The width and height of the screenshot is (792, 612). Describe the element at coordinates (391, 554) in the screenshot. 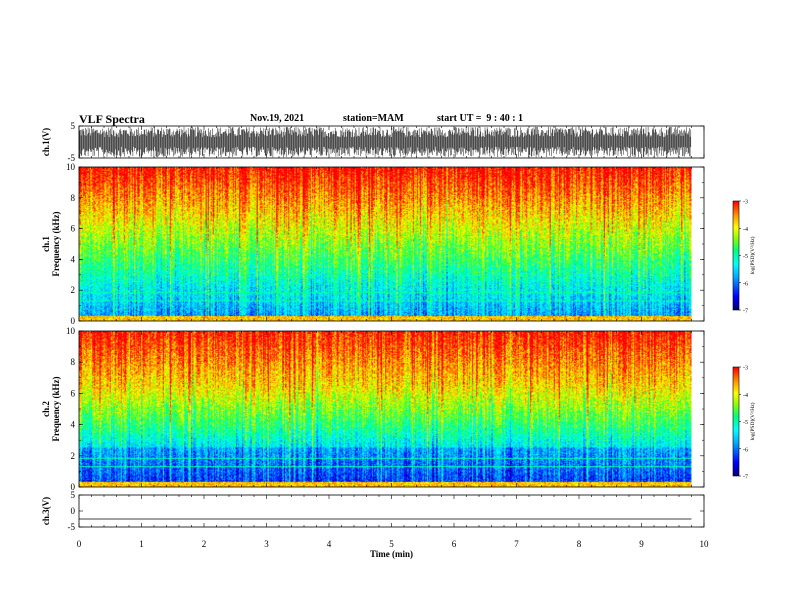

I see `x-axis-label: Time (min)` at that location.